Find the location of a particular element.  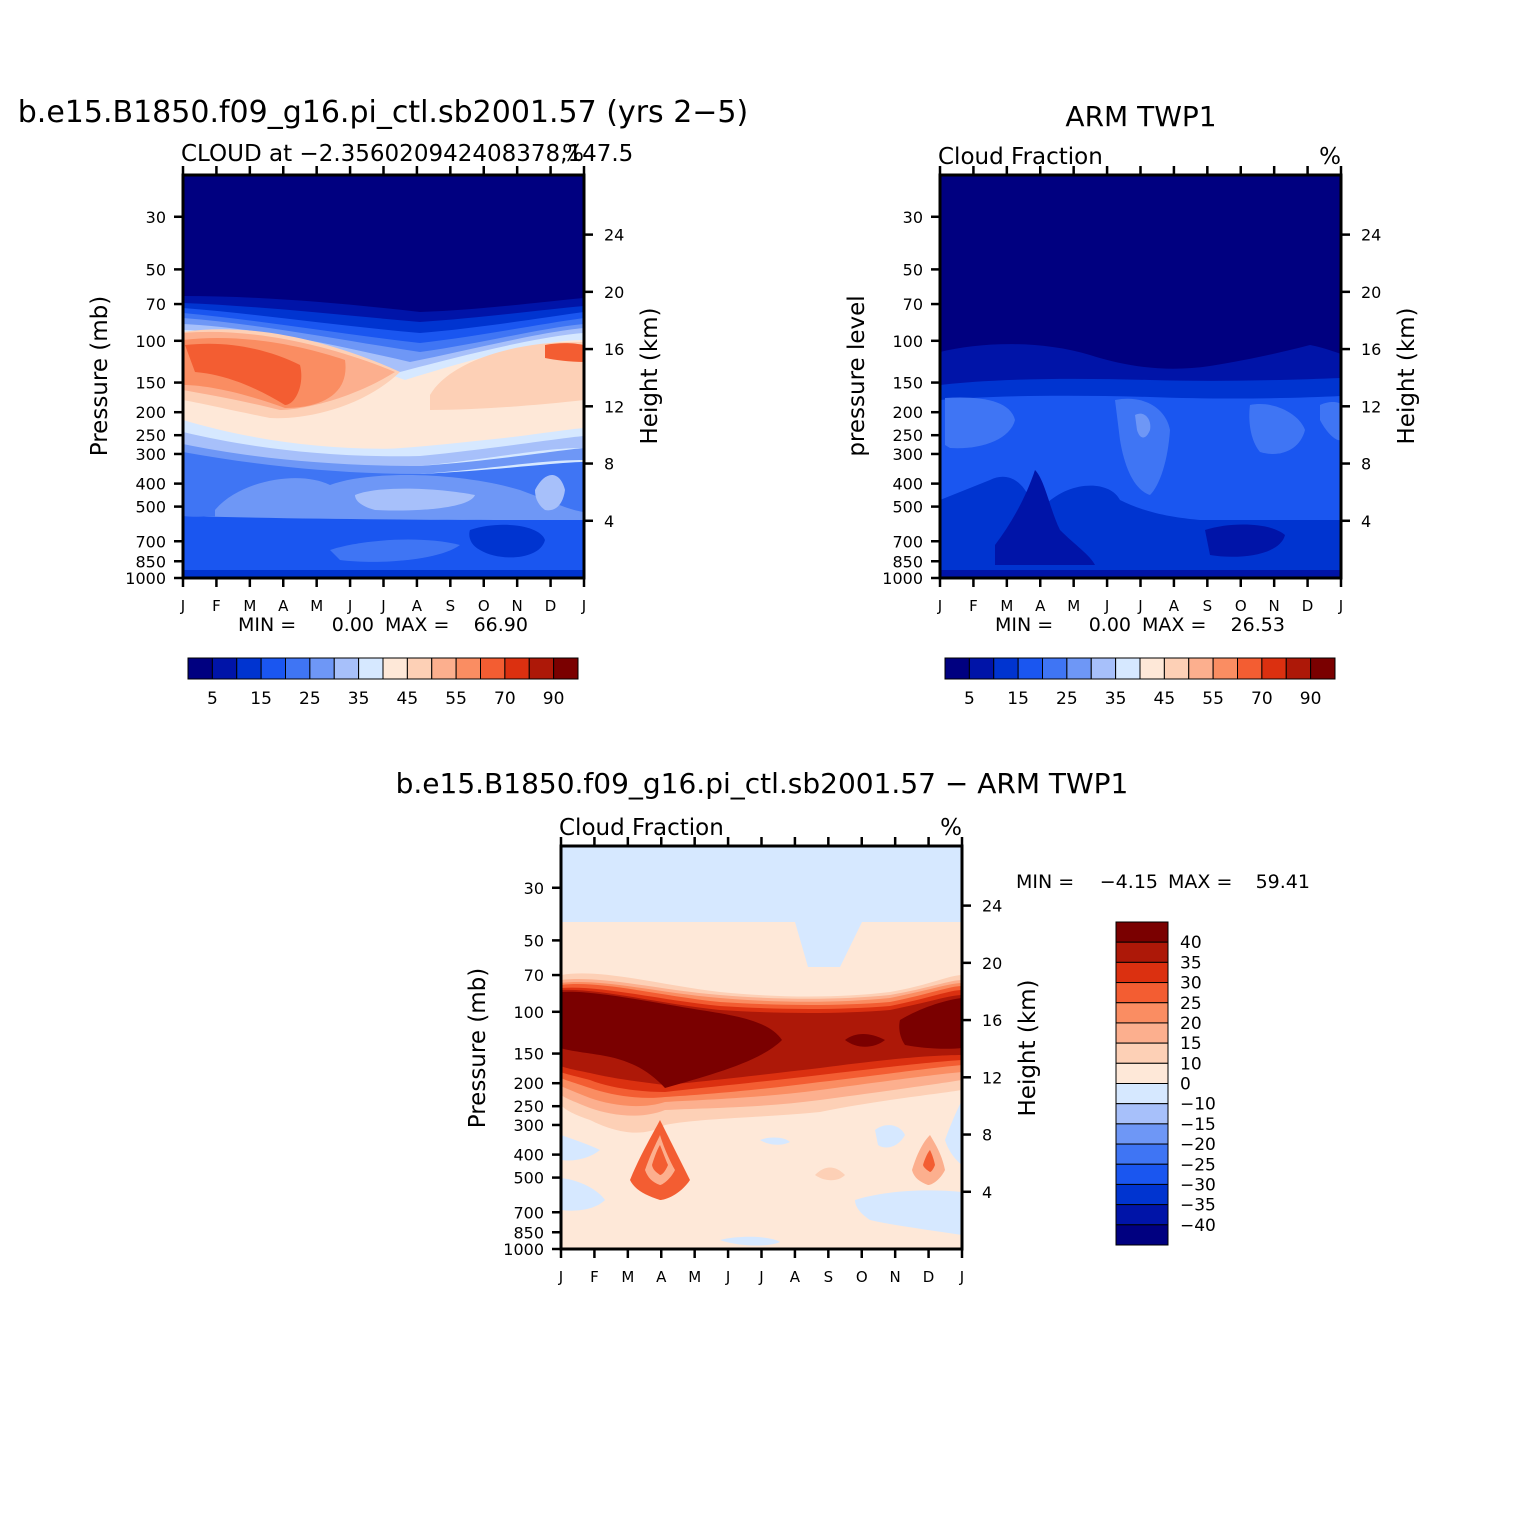

panel-model-y-ticklabel: 50 is located at coordinates (156, 269).